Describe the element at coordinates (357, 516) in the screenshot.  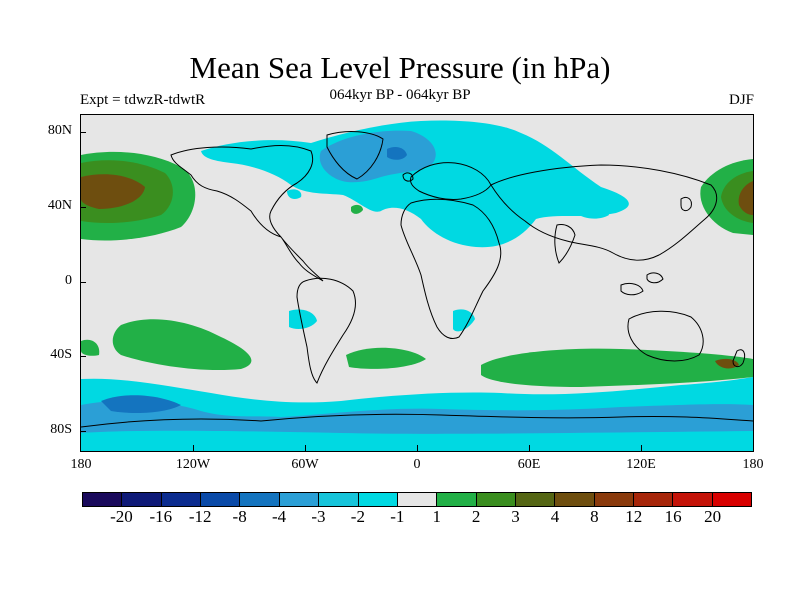
I see `colorbar-label: -2` at that location.